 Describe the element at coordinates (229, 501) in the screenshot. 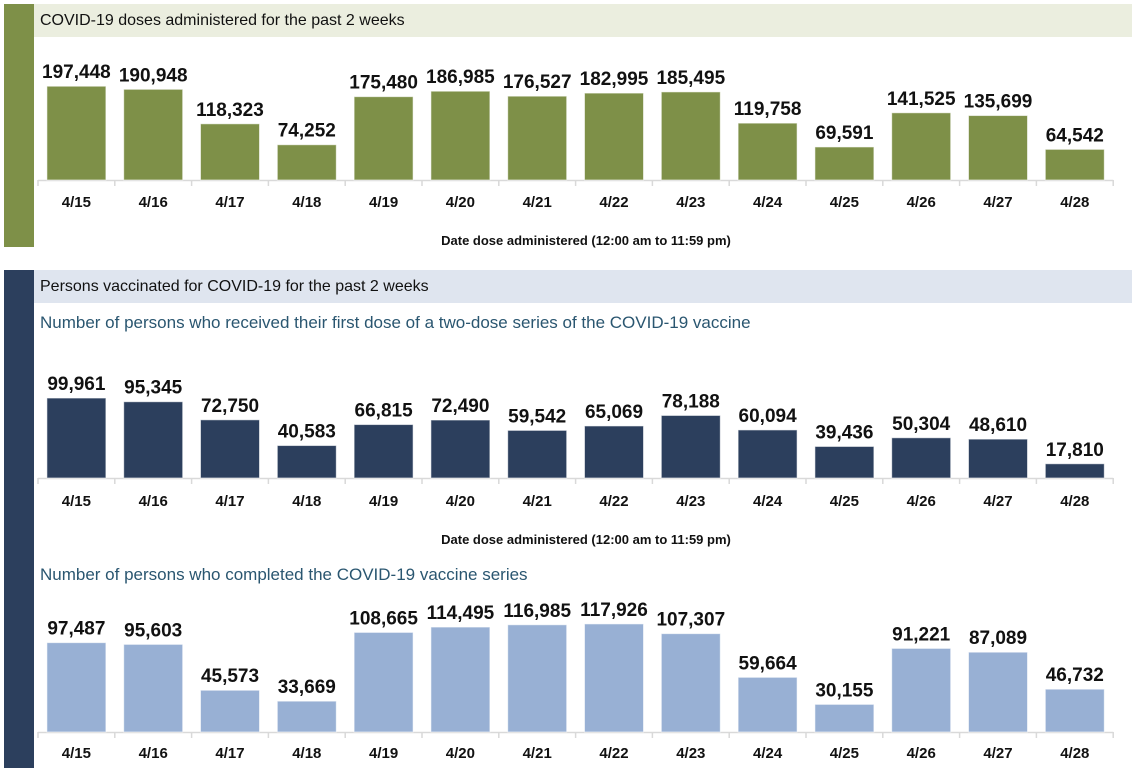

I see `first-dose-x-tick-label: 4/17` at that location.